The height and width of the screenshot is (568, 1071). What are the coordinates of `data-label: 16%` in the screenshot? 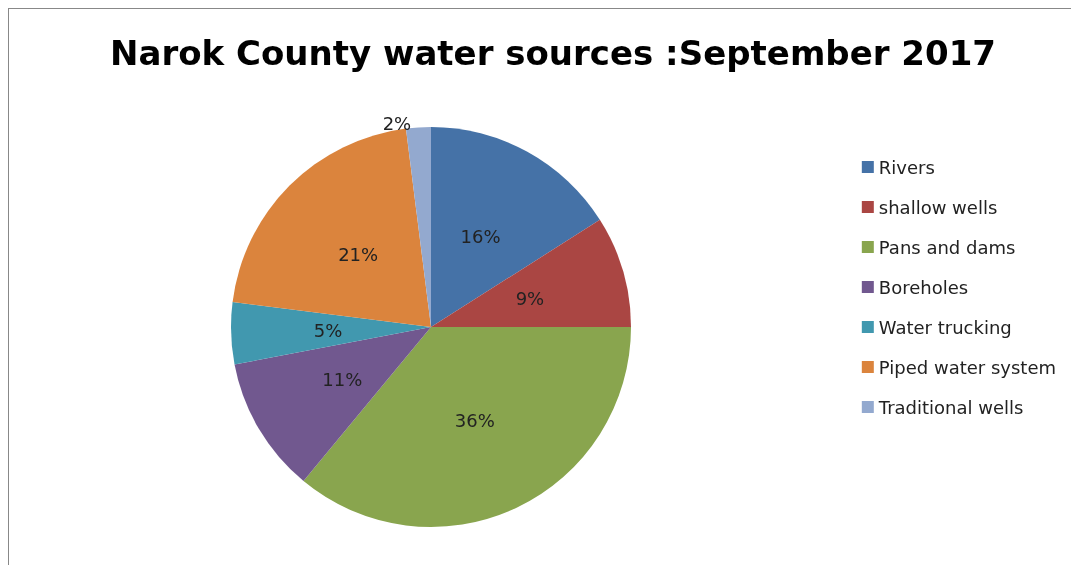 It's located at (480, 237).